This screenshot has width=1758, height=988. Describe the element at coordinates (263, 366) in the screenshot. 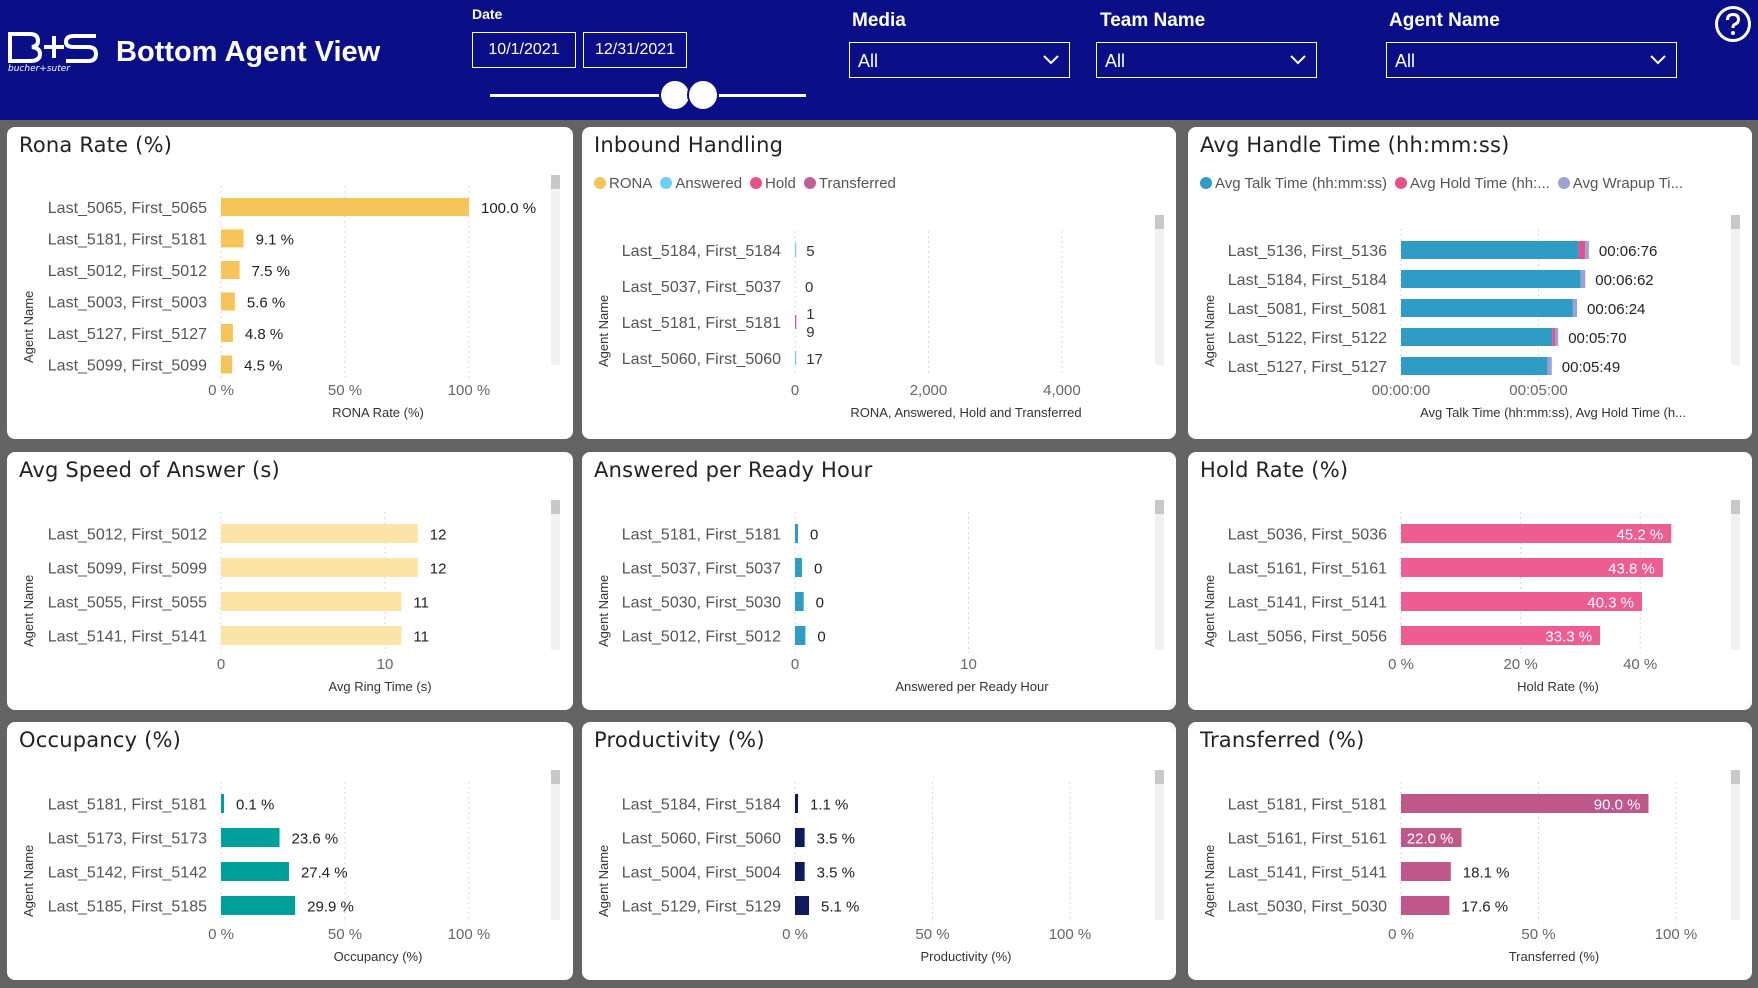

I see `data-label: 4.5 %` at that location.